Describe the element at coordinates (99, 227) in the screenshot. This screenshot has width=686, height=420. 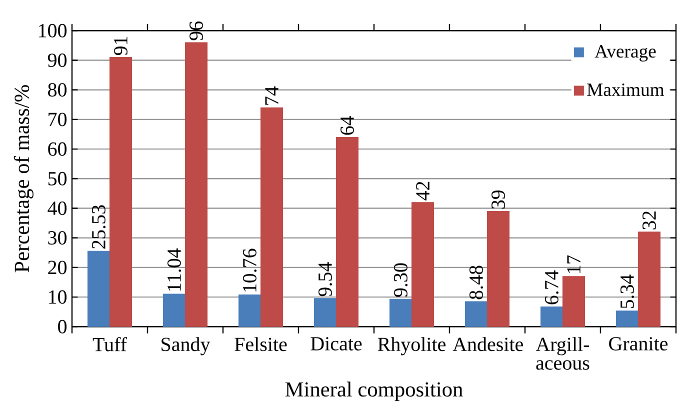
I see `data-label: 25.53` at that location.